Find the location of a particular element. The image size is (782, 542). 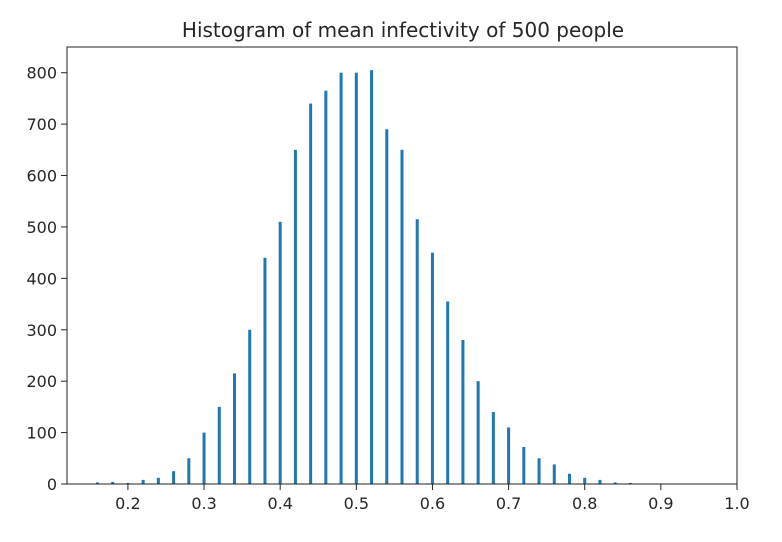

y-tick-label: 300 is located at coordinates (41, 330).